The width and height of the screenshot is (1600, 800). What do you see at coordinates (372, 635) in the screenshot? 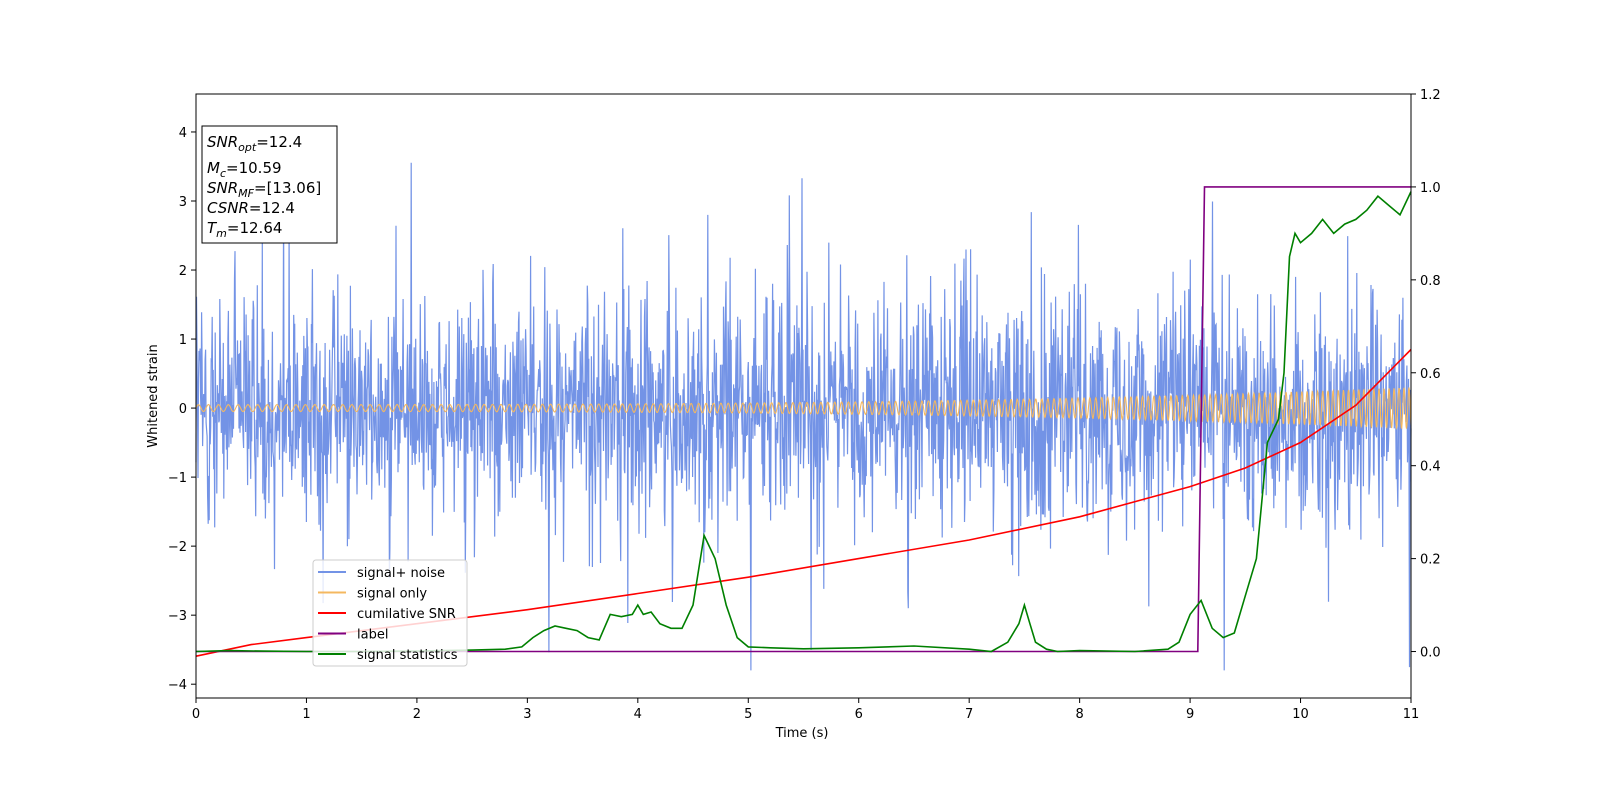
I see `legend-label: label` at bounding box center [372, 635].